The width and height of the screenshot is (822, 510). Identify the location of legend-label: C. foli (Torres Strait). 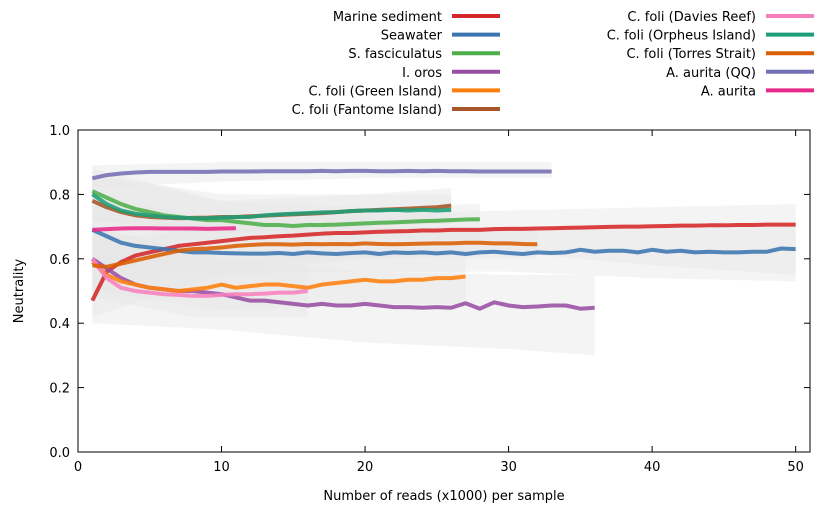
(691, 54).